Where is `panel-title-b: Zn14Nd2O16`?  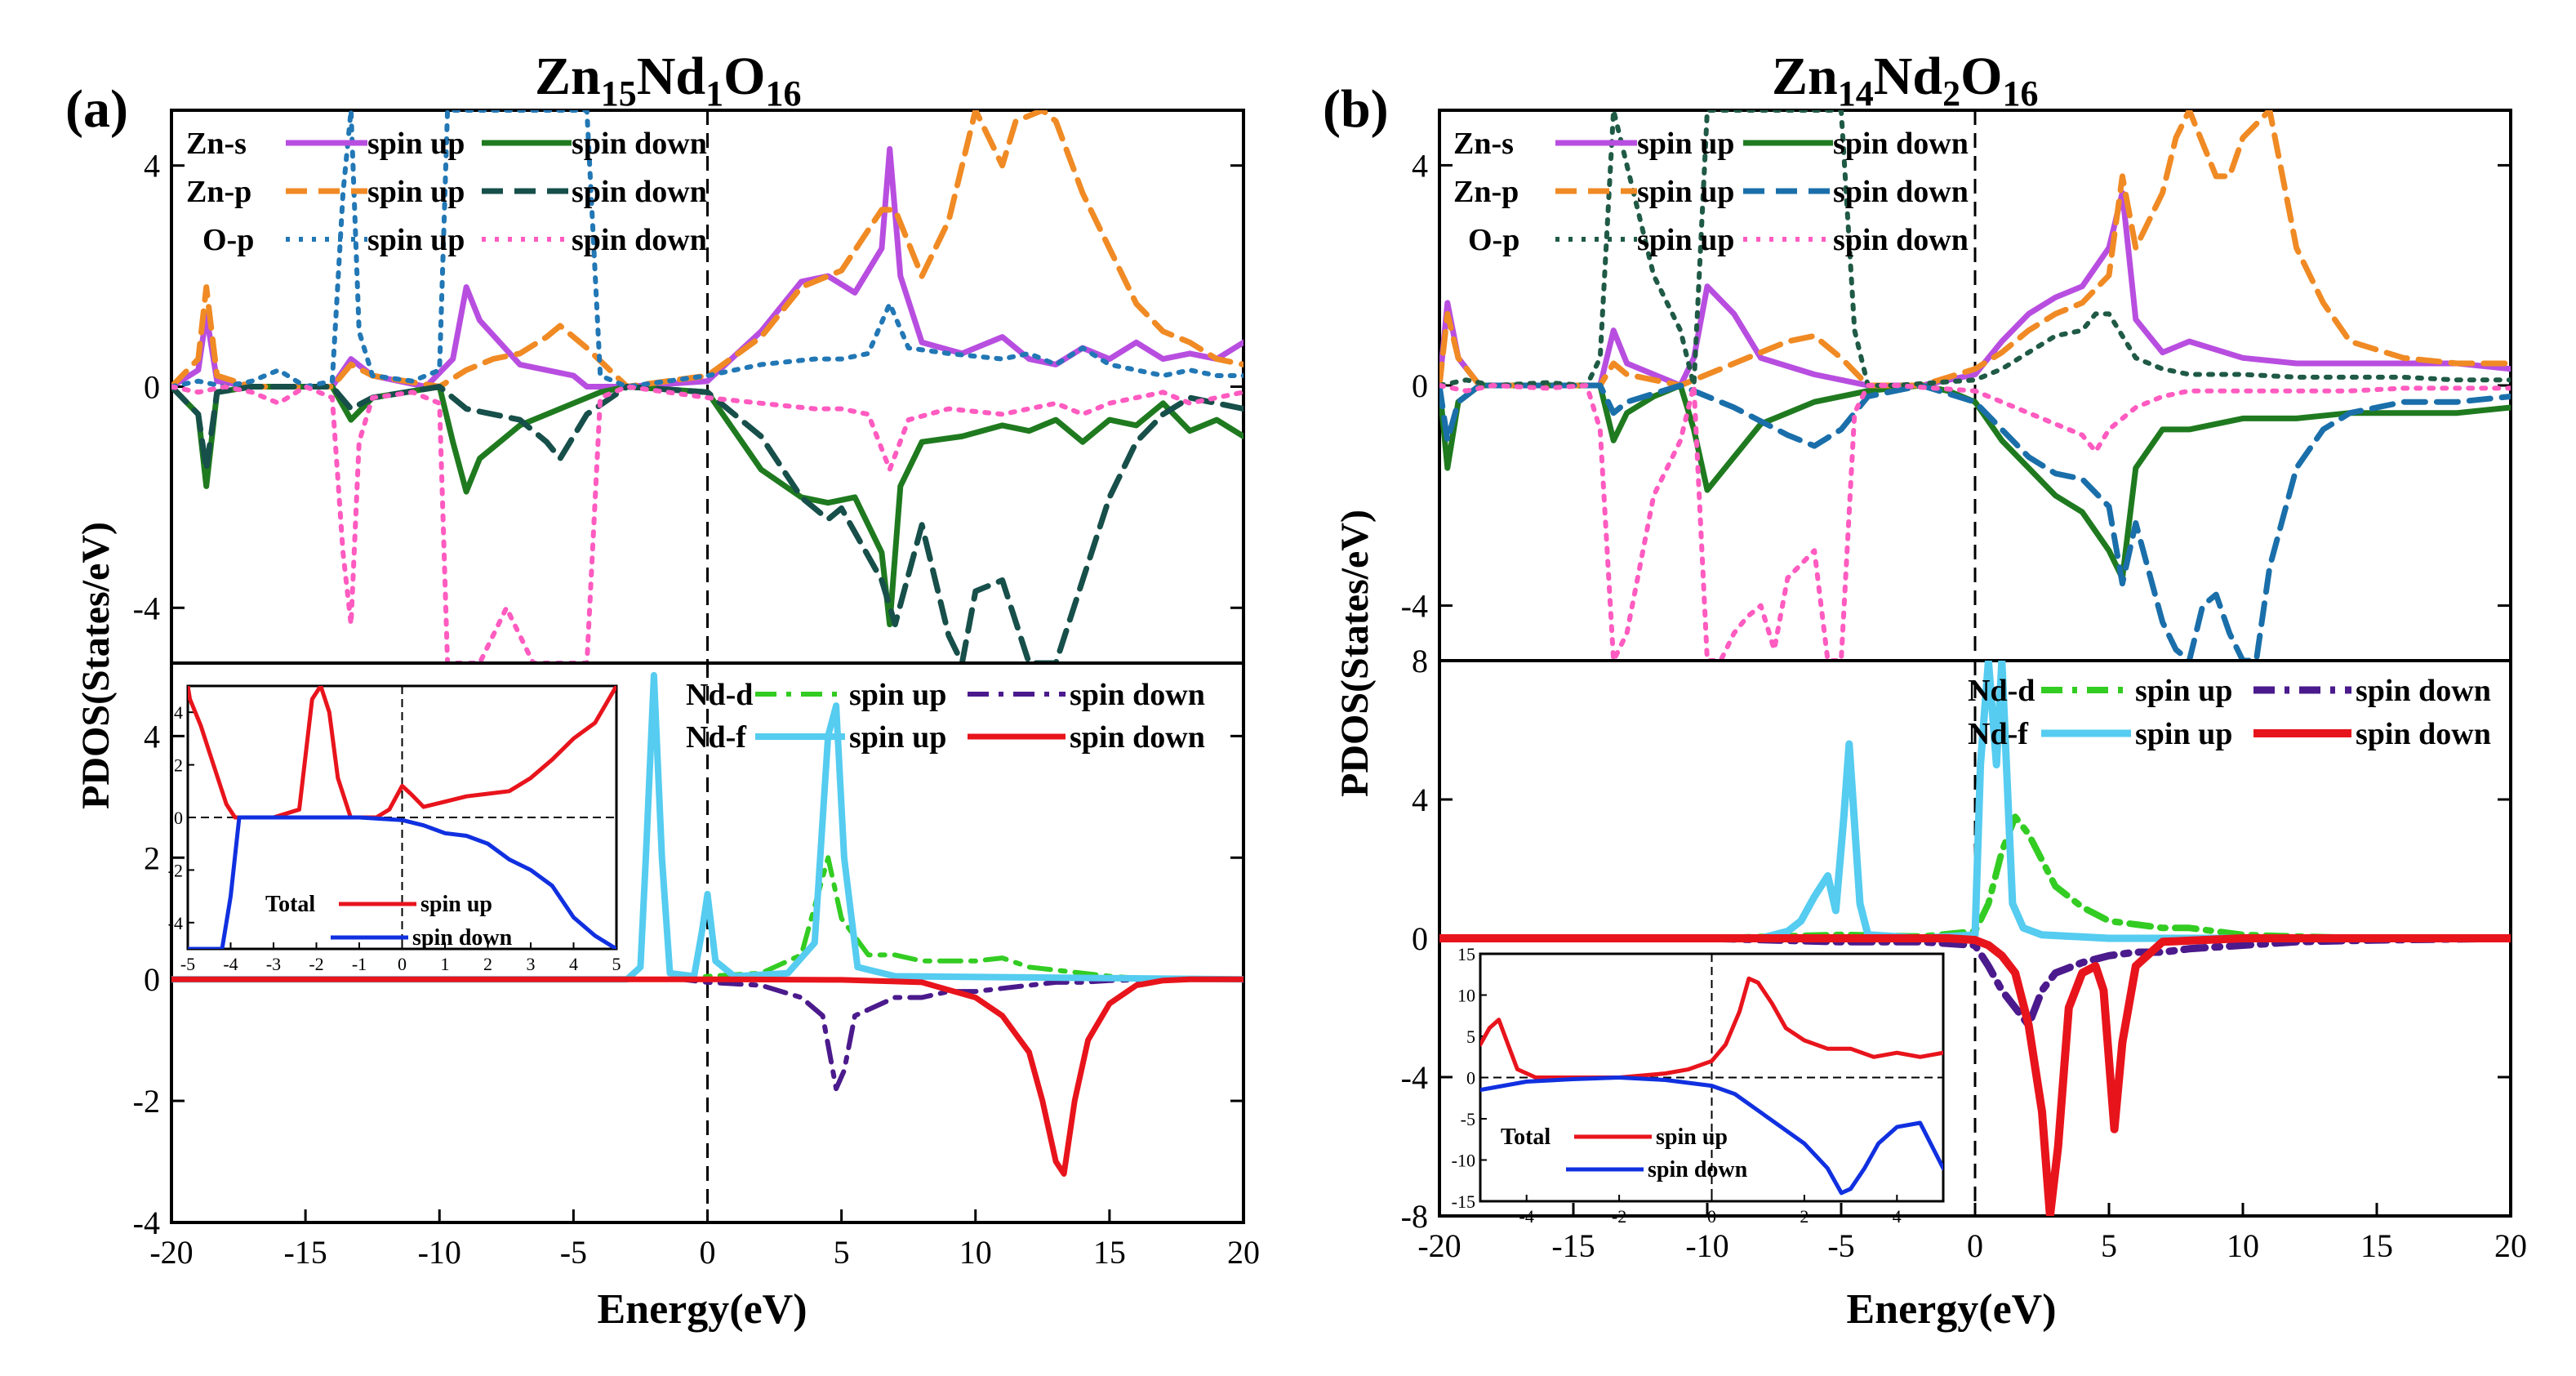
panel-title-b: Zn14Nd2O16 is located at coordinates (1905, 81).